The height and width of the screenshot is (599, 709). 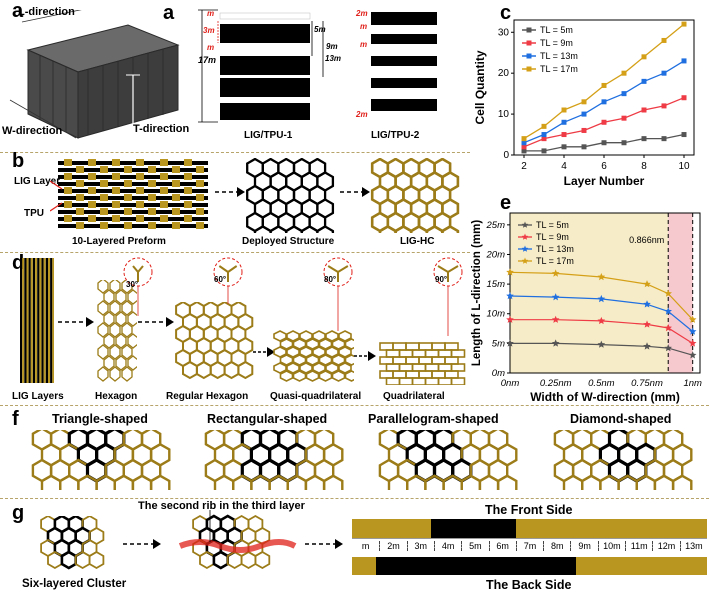 I want to click on dim-m-red-4: m, so click(x=364, y=44).